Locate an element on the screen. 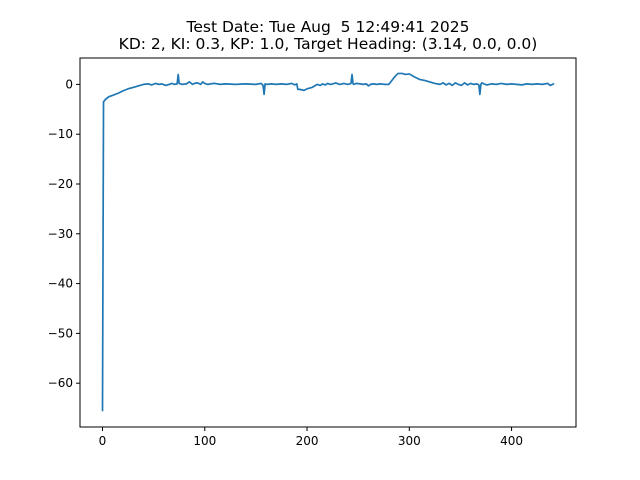  y-tick-label: 0 is located at coordinates (69, 84).